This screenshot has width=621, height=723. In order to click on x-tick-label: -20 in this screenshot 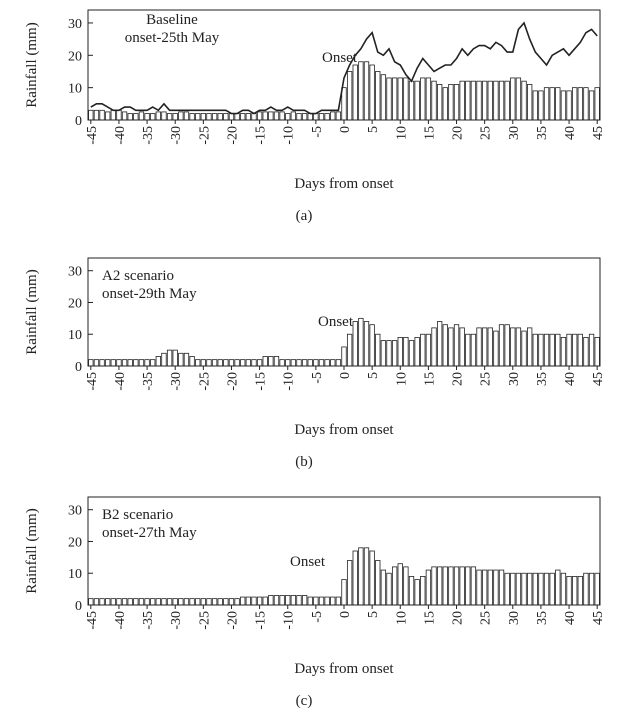, I will do `click(232, 381)`.